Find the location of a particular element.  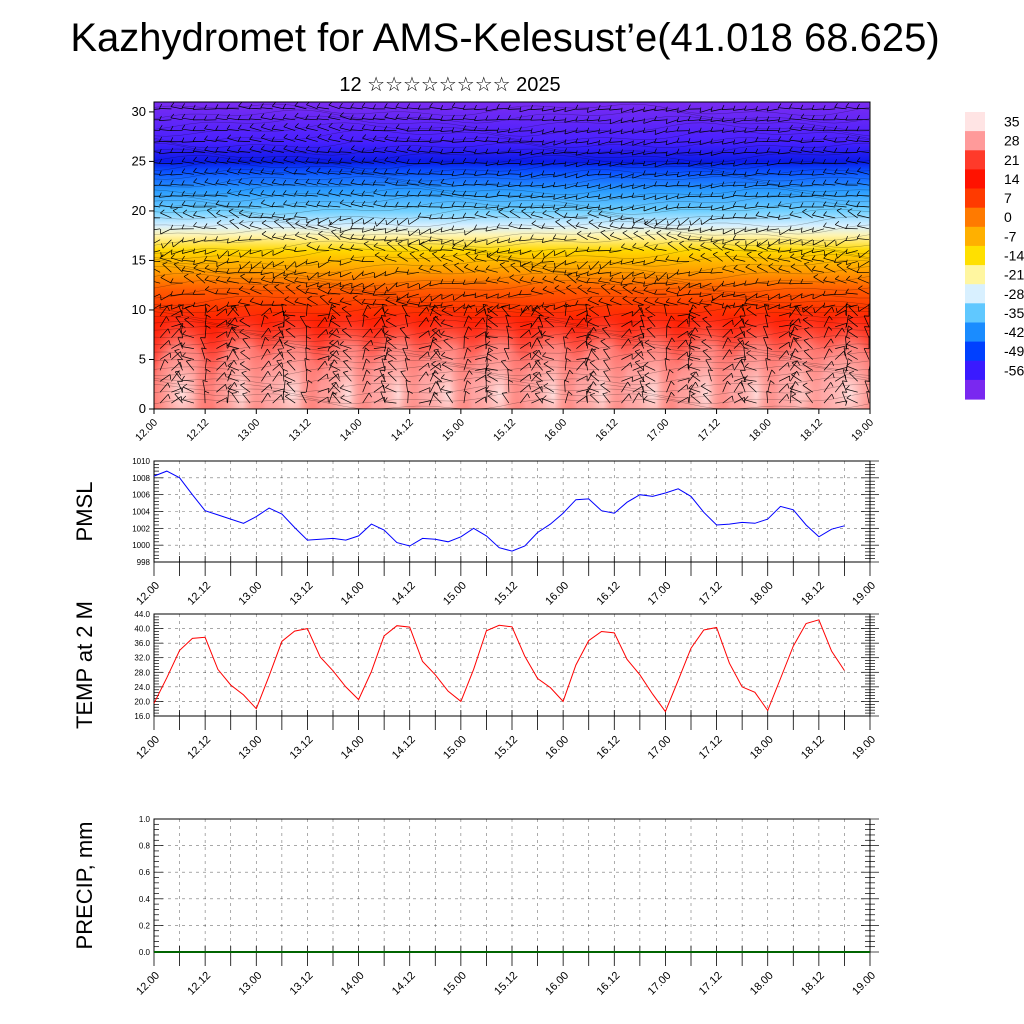

y-tick-label: 0.0 is located at coordinates (145, 952).